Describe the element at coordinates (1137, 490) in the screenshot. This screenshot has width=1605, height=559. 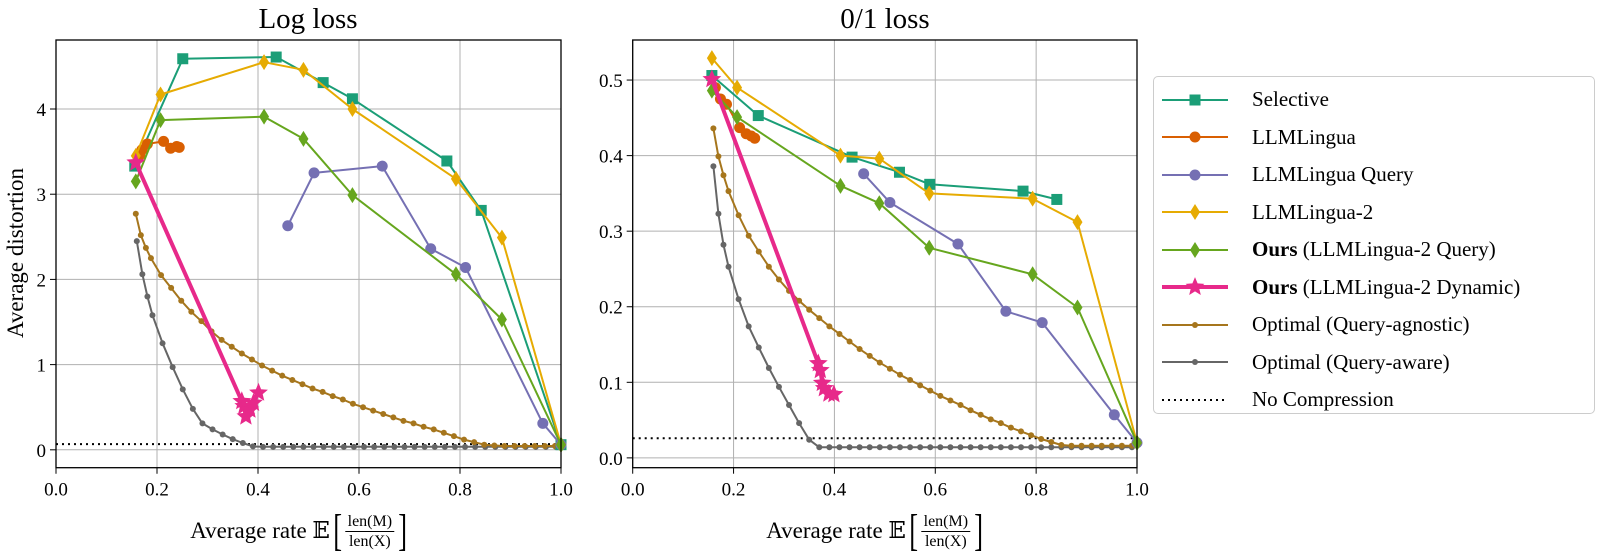
I see `x-tick-label: 1.0` at that location.